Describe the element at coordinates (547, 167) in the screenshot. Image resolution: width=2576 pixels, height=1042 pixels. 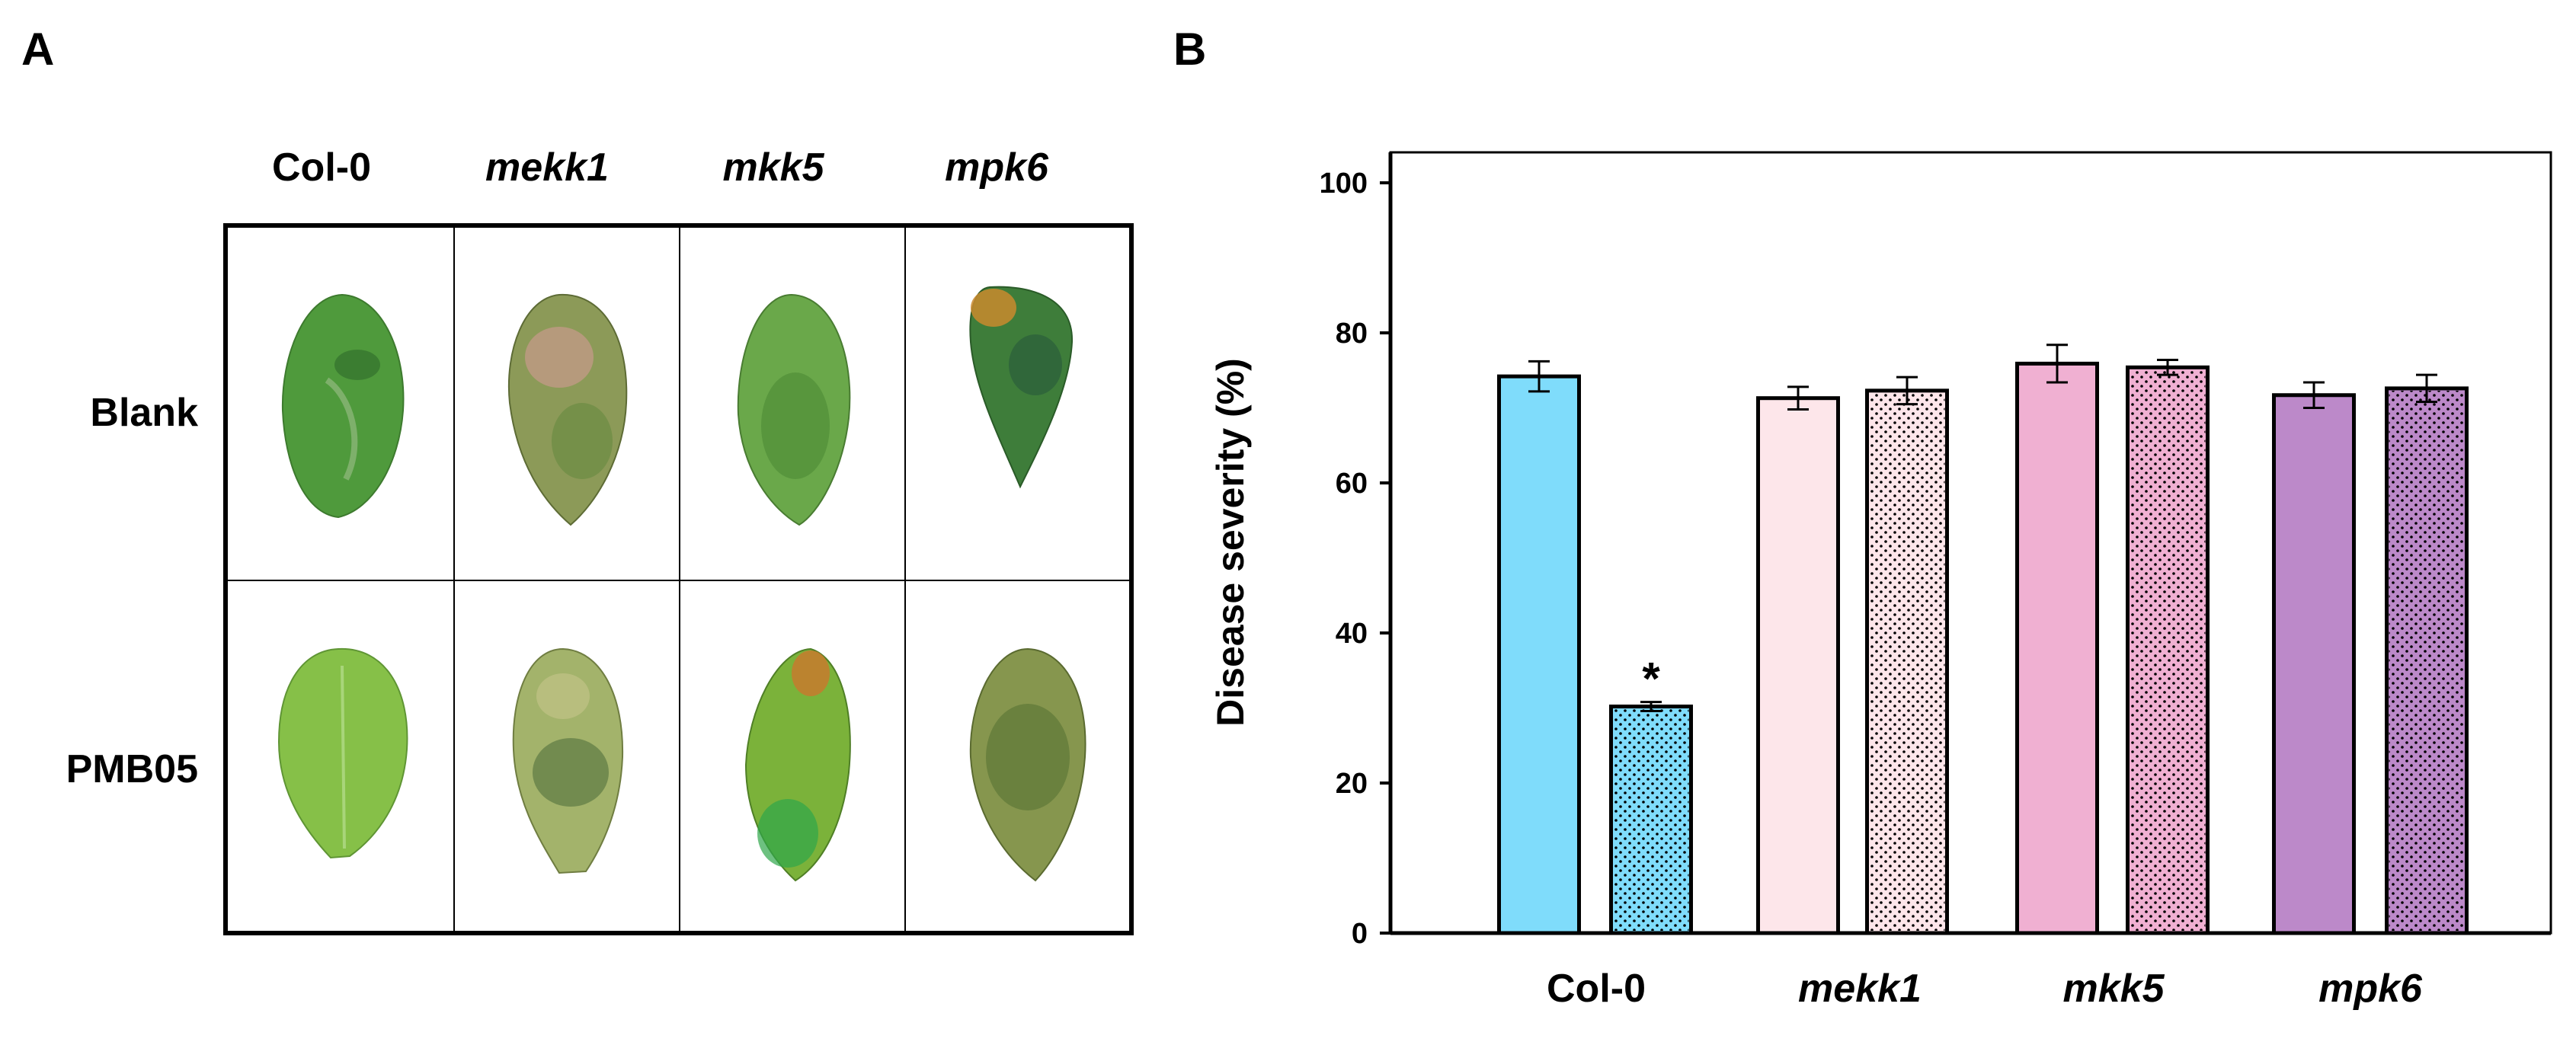
I see `column-label-mekk1: mekk1` at that location.